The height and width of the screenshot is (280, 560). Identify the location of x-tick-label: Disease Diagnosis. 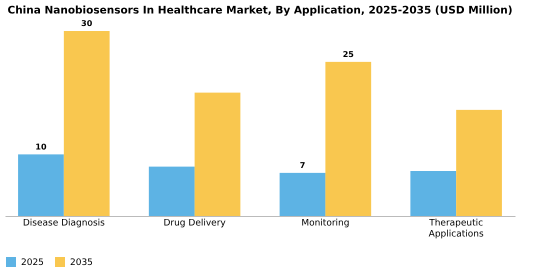
(64, 223).